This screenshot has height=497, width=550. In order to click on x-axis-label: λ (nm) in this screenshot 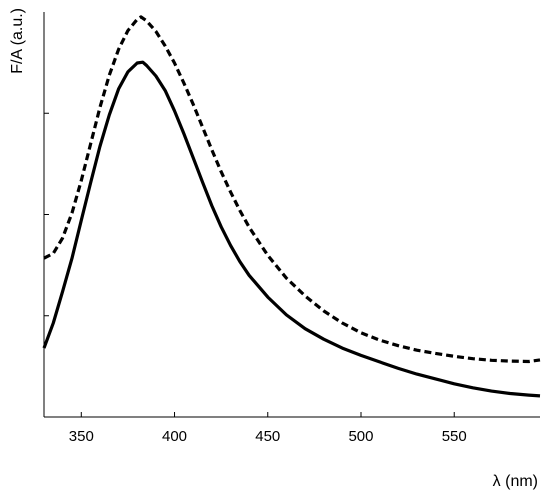, I will do `click(515, 481)`.